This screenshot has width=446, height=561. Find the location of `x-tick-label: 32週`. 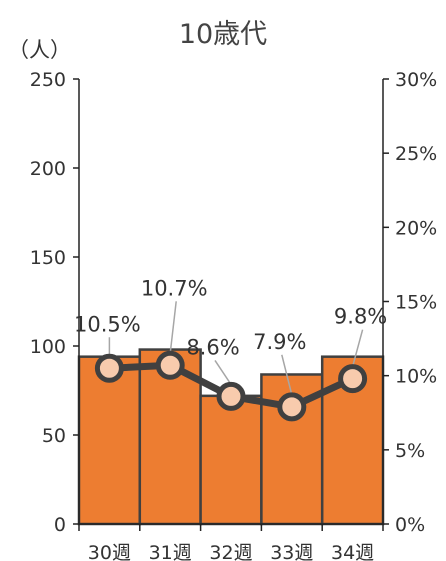

x-tick-label: 32週 is located at coordinates (230, 551).